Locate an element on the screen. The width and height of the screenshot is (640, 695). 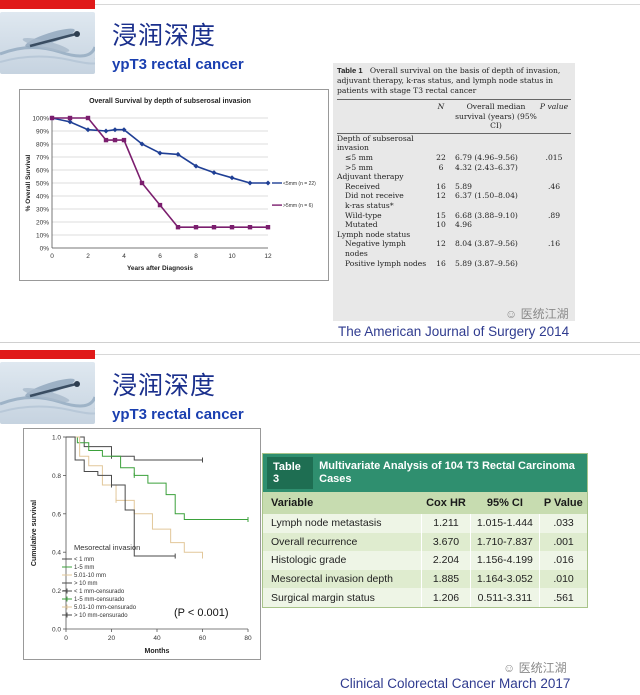
table-3-row: Histologic grade 2.204 1.156-4.199.016 is located at coordinates (425, 560).